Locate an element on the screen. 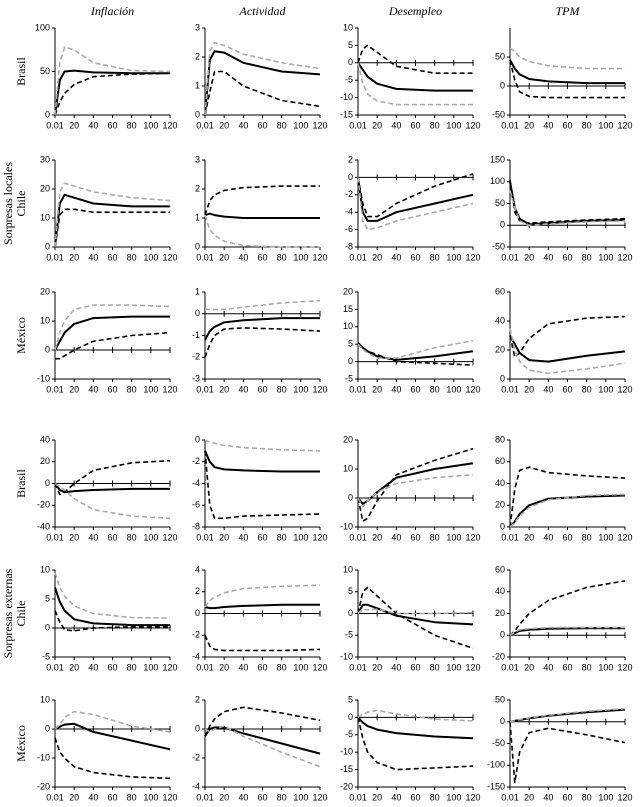  y-tick-label: 3 is located at coordinates (197, 27).